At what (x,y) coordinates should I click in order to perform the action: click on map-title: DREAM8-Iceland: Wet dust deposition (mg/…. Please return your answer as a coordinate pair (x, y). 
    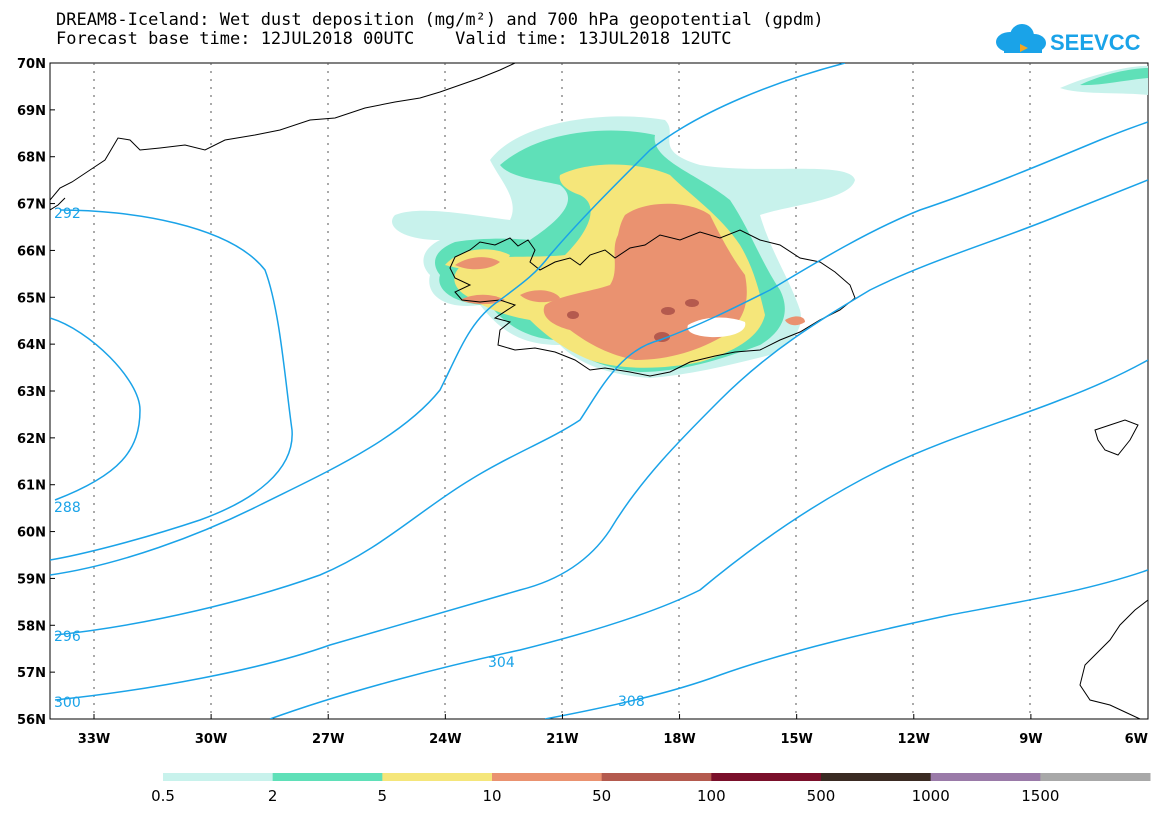
    Looking at the image, I should click on (440, 20).